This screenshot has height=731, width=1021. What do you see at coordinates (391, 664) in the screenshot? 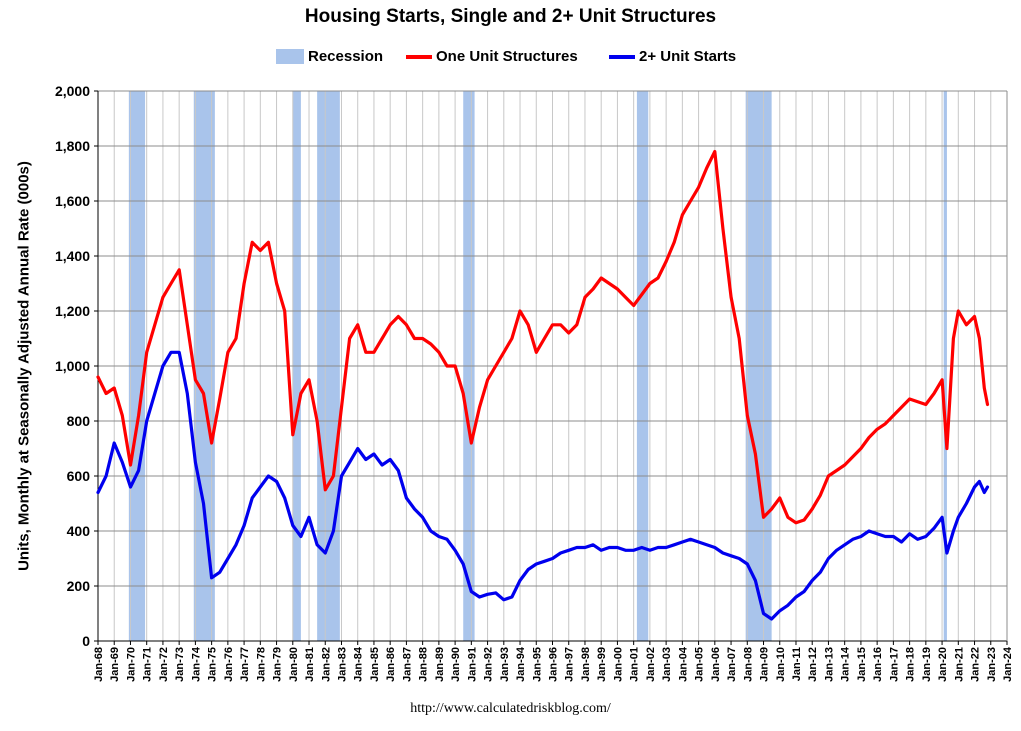
I see `x-tick-label: Jan-86` at bounding box center [391, 664].